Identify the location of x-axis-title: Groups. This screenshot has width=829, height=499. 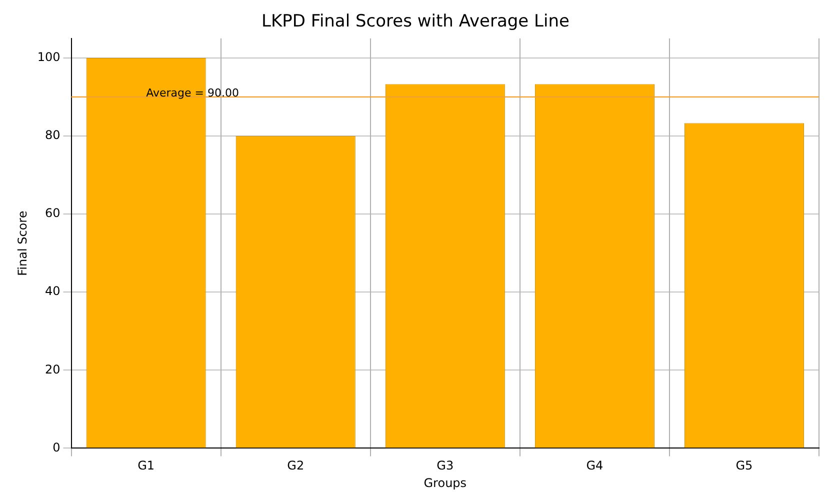
(445, 483).